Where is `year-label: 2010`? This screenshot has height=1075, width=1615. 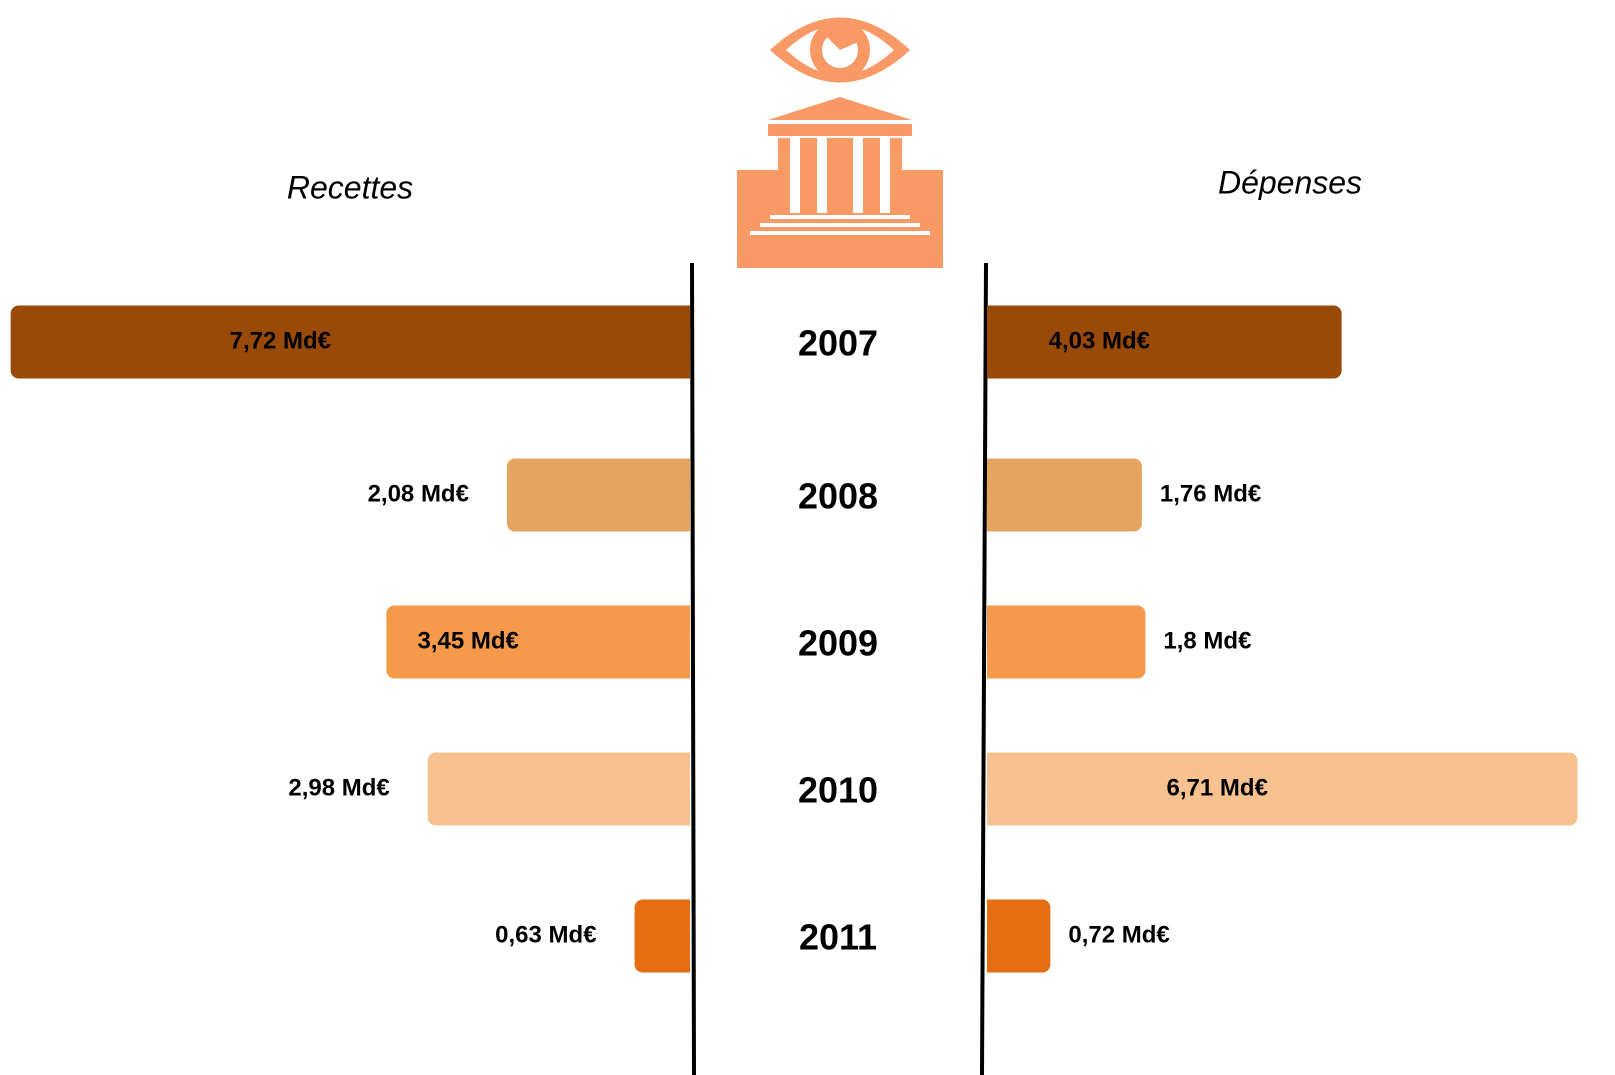 year-label: 2010 is located at coordinates (838, 790).